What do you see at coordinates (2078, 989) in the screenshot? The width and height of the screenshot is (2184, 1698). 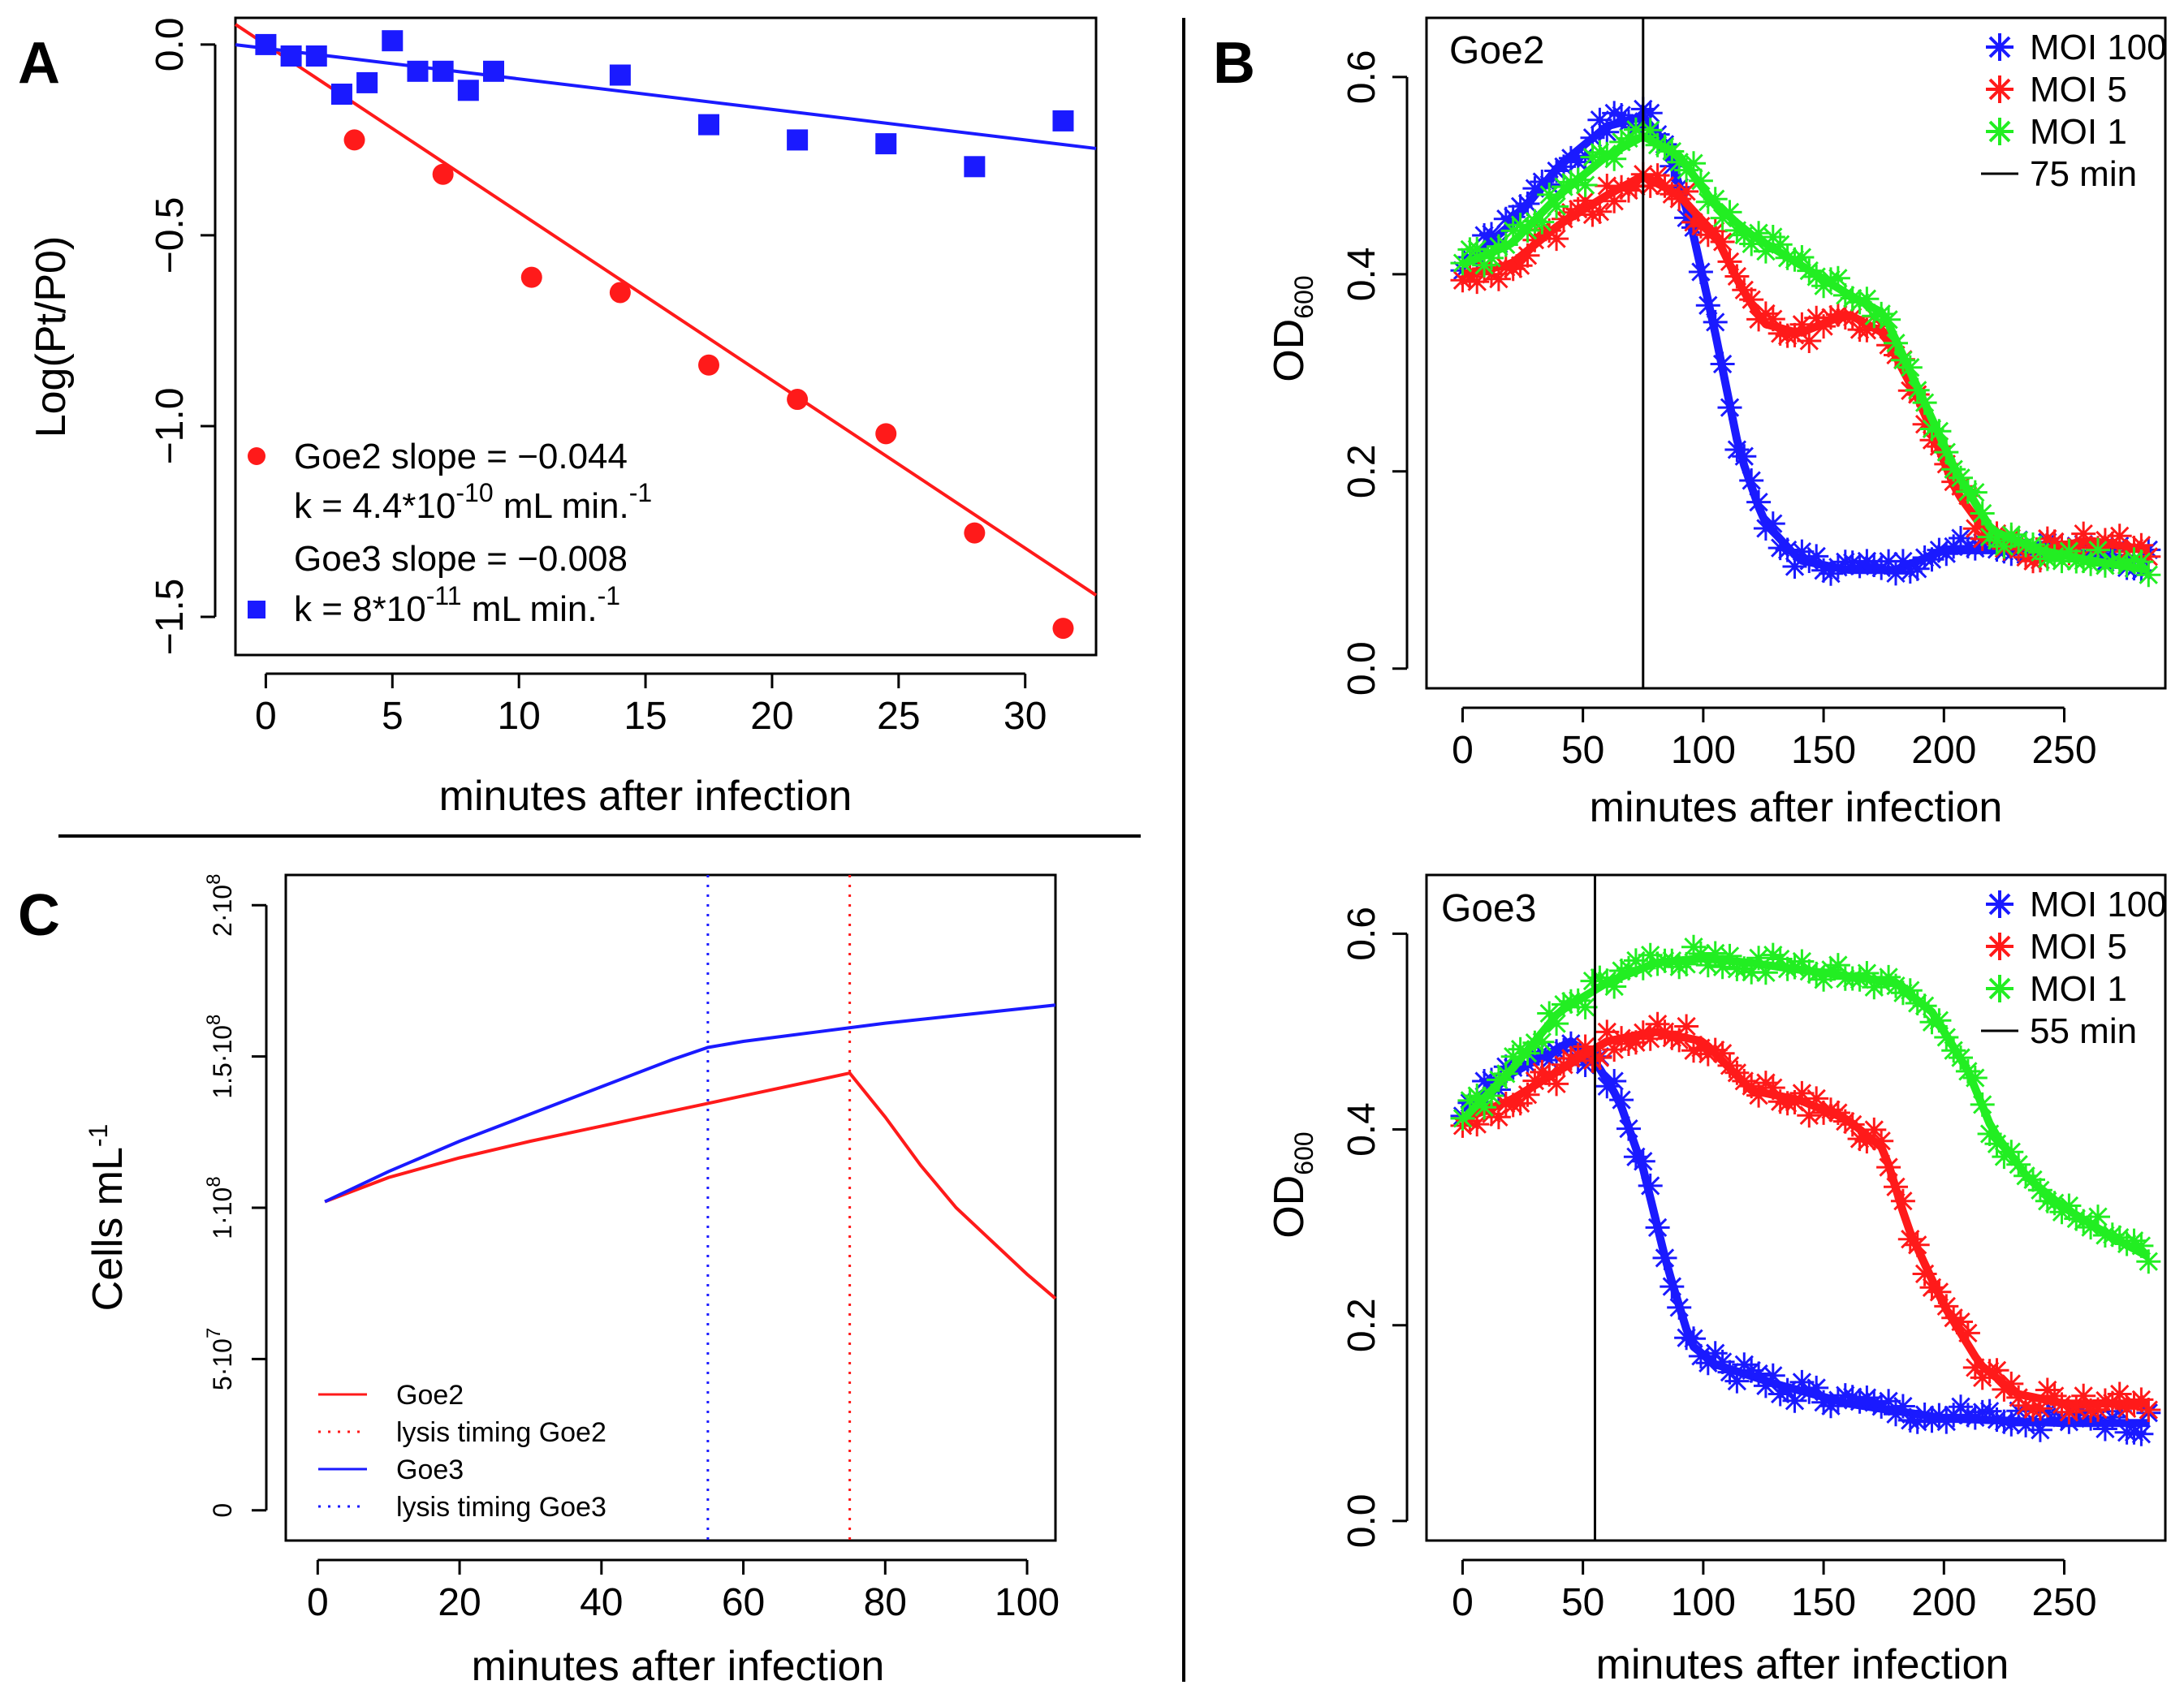 I see `panel-b-bottom-legend-label: MOI 1` at bounding box center [2078, 989].